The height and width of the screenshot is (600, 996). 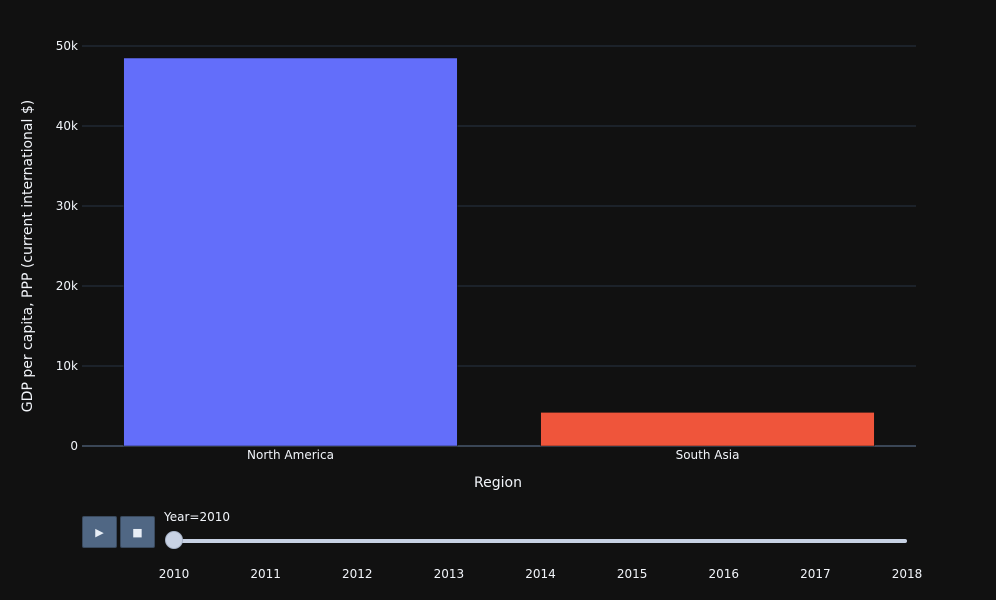 What do you see at coordinates (708, 455) in the screenshot?
I see `x-tick-label: South Asia` at bounding box center [708, 455].